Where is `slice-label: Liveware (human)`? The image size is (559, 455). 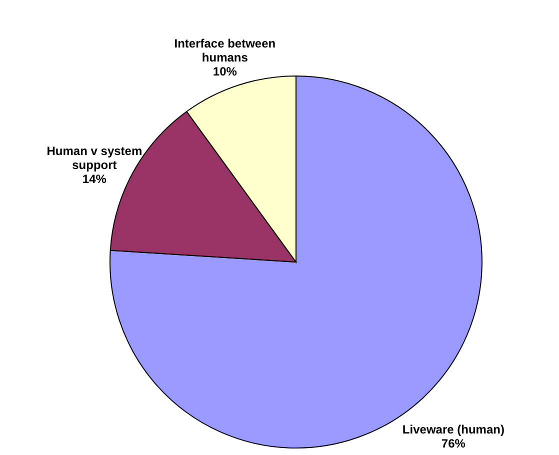
slice-label: Liveware (human) is located at coordinates (453, 429).